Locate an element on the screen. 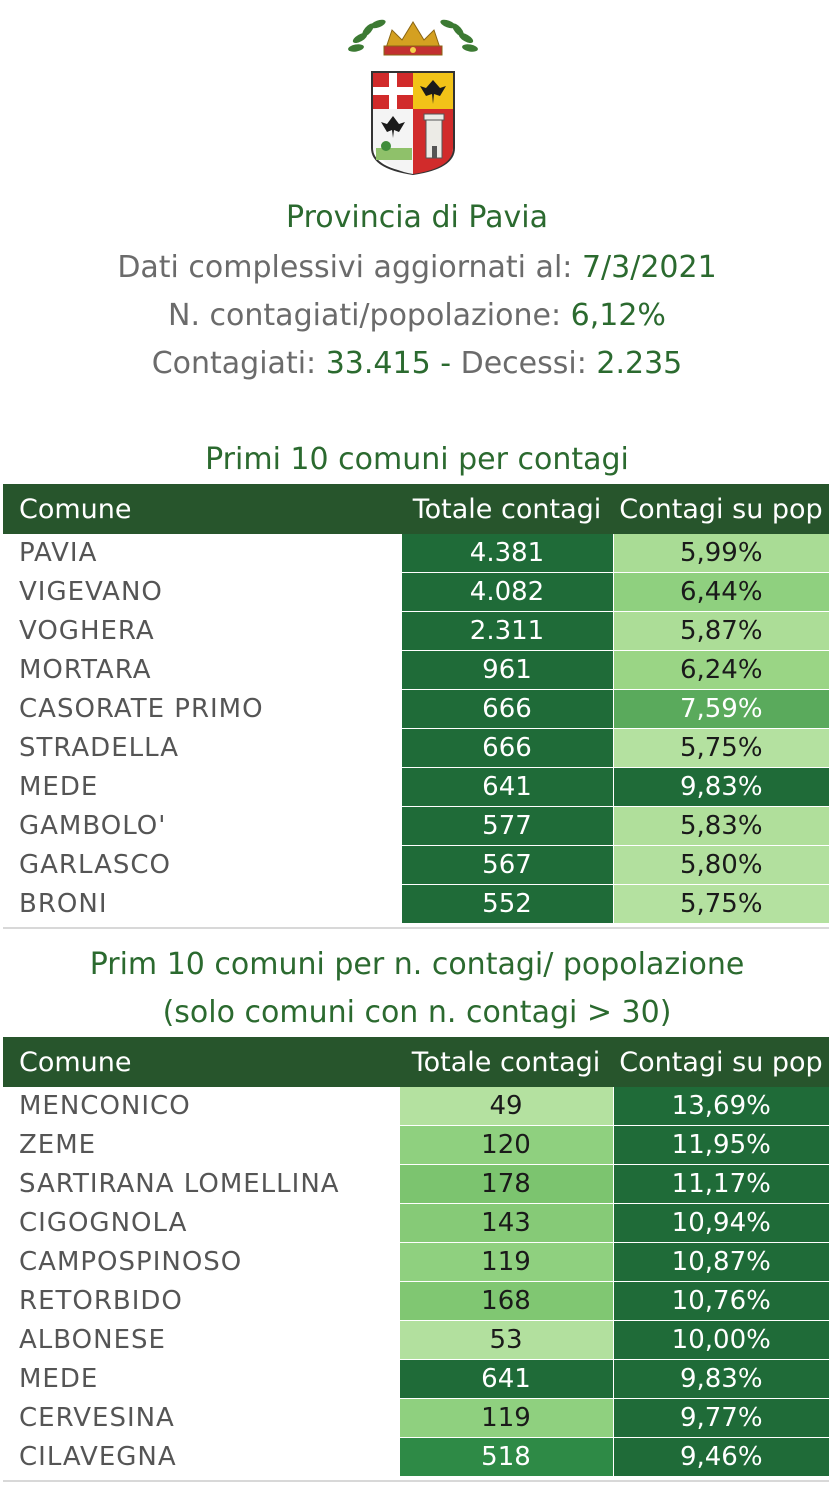 The width and height of the screenshot is (834, 1487). table-row: STRADELLA 666 5,75% is located at coordinates (416, 748).